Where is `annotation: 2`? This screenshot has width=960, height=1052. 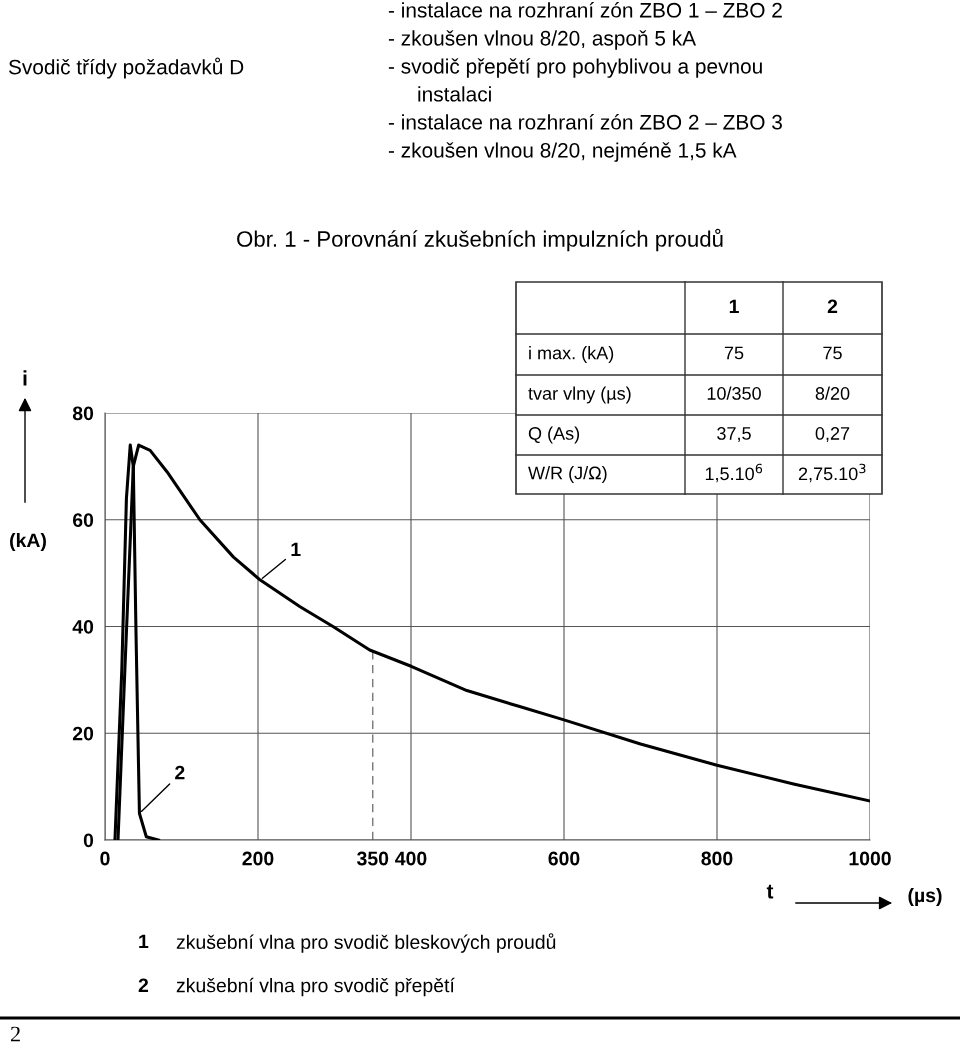
annotation: 2 is located at coordinates (180, 772).